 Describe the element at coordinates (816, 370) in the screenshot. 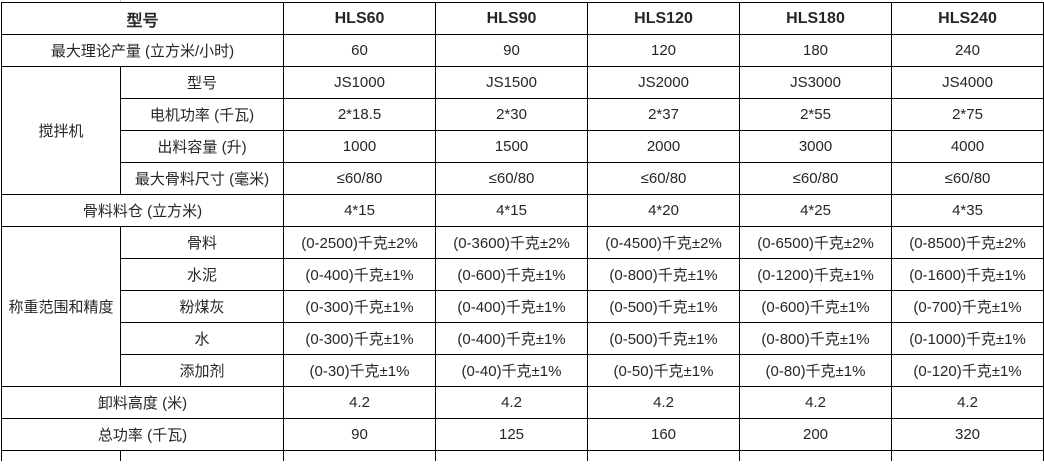

I see `cell-value: (0-80)千克±1%` at that location.